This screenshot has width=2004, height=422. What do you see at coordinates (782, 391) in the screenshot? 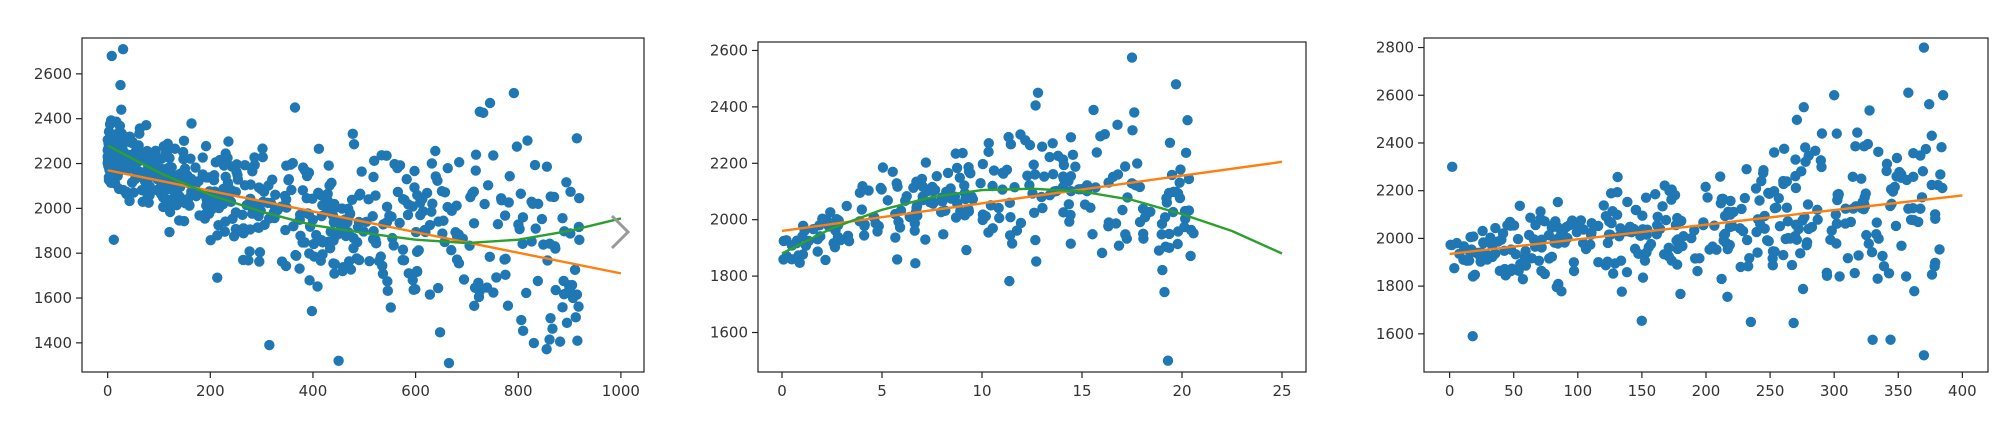
I see `x-tick-label: 0` at bounding box center [782, 391].